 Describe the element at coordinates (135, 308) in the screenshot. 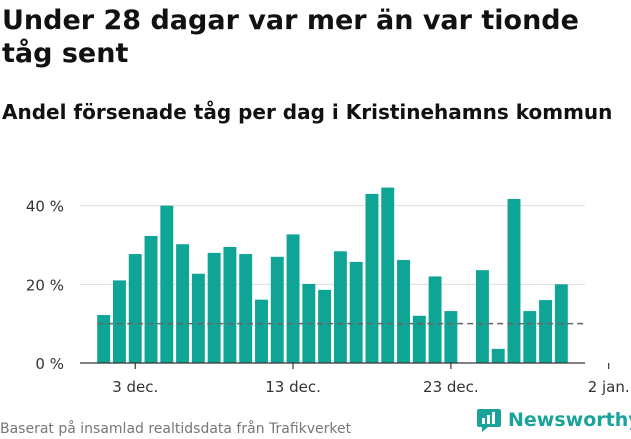

I see `bar: 3 dec.` at that location.